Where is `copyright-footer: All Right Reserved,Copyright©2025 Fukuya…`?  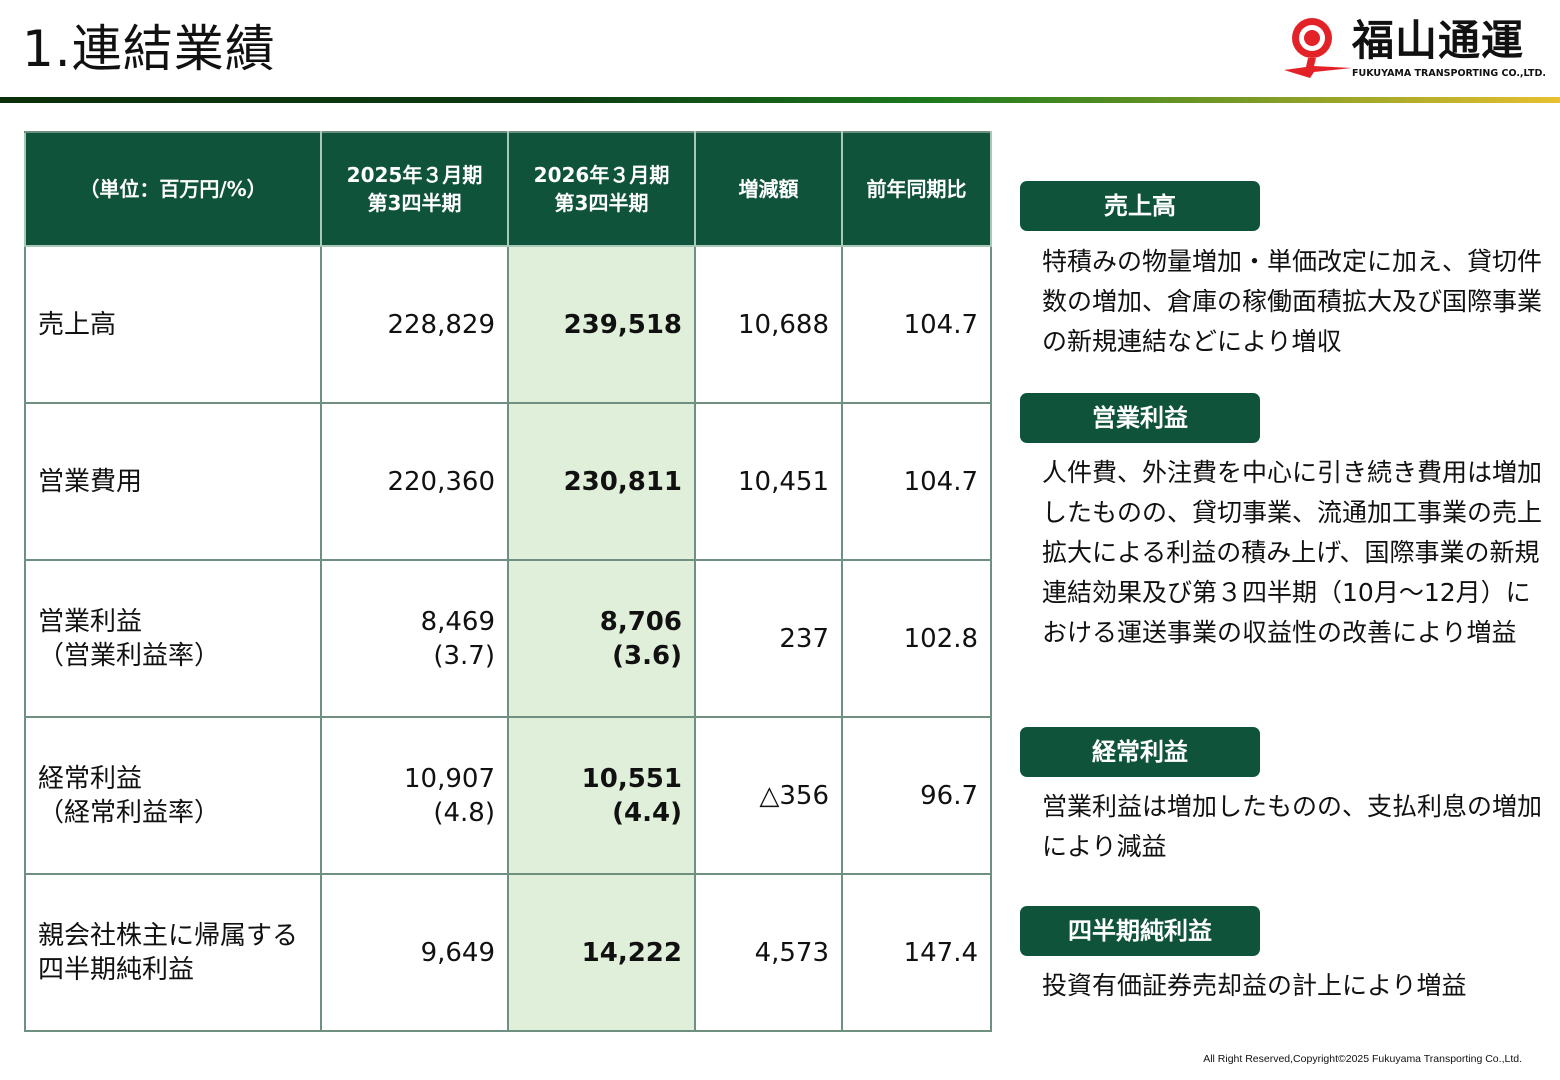
copyright-footer: All Right Reserved,Copyright©2025 Fukuya… is located at coordinates (1362, 1059).